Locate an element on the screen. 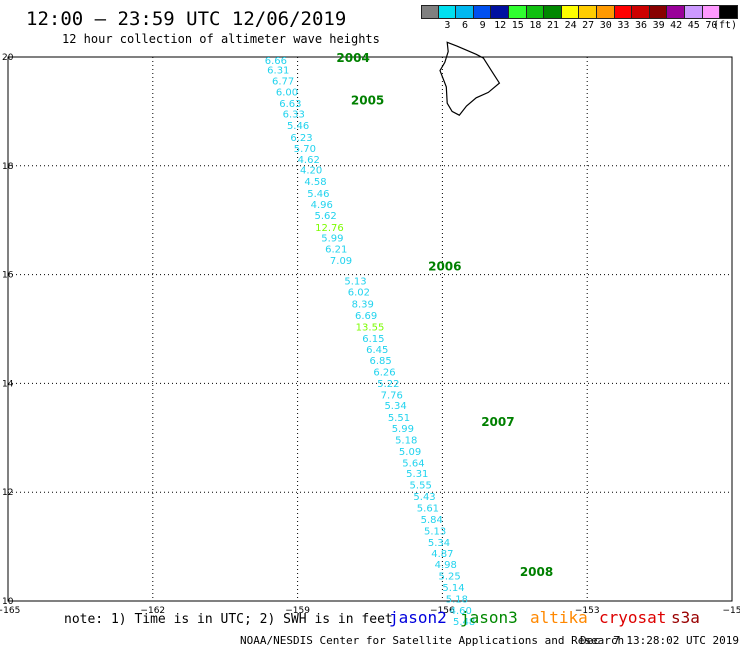  wave-height-label: 5.55 is located at coordinates (421, 486).